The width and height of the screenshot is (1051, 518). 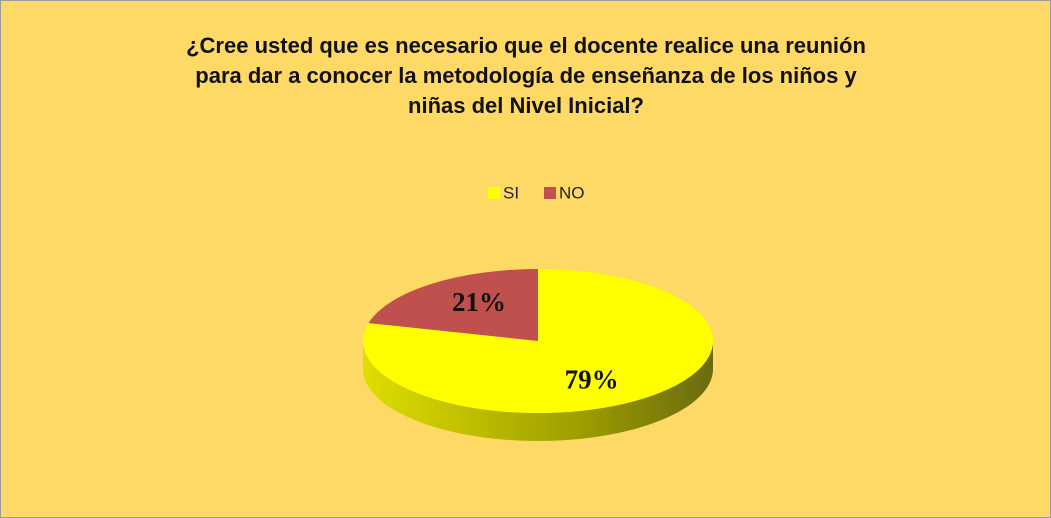 I want to click on data-label: 21%, so click(x=479, y=302).